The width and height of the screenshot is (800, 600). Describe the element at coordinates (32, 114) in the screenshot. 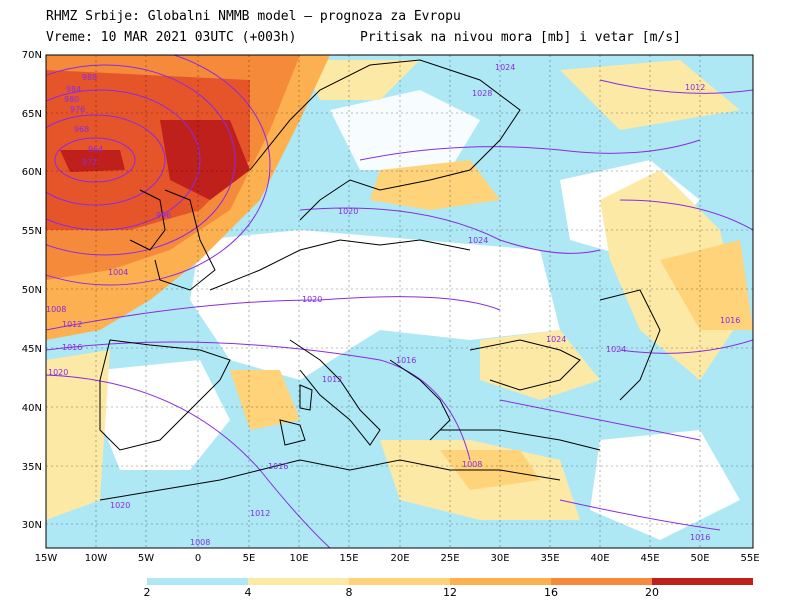

I see `lat-label: 65N` at that location.